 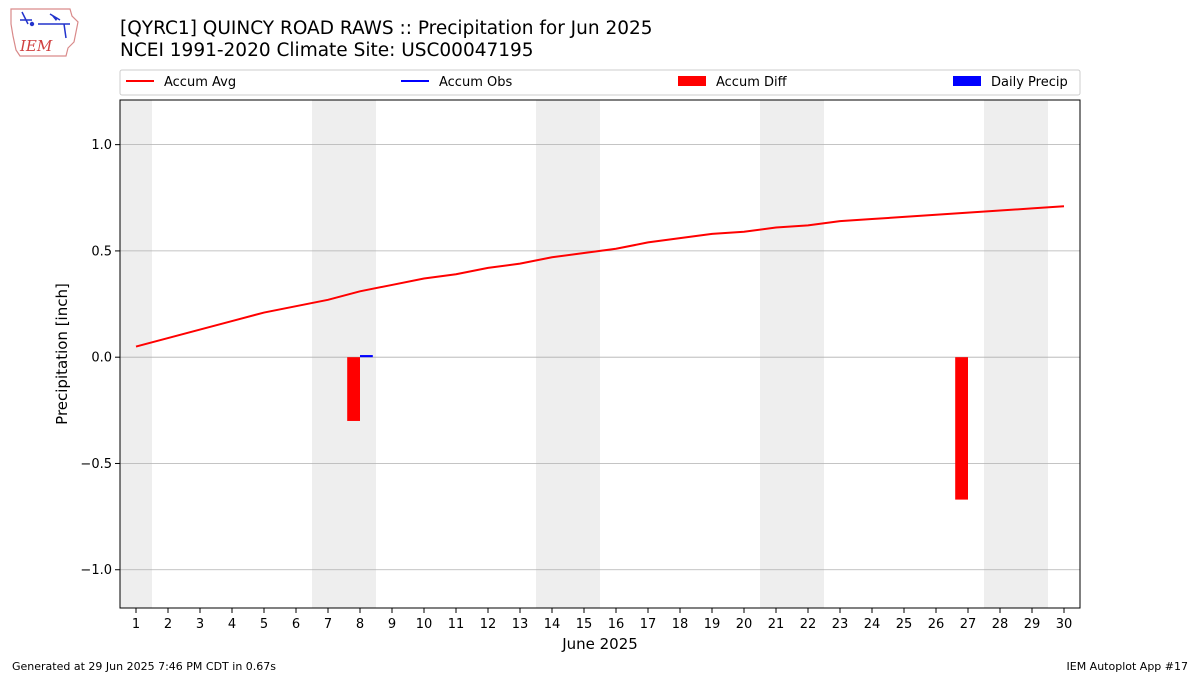 I want to click on x-tick-label: 8, so click(x=360, y=624).